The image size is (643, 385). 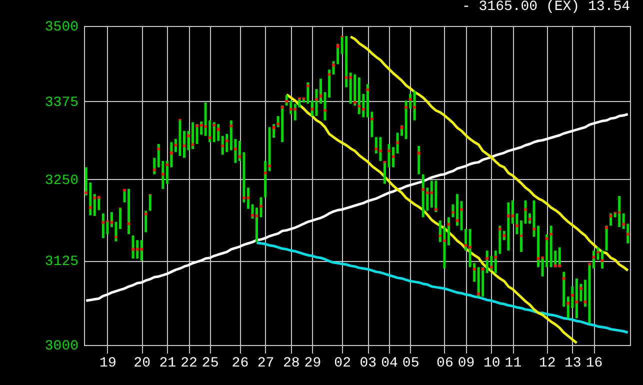 I want to click on x-tick-label: 11, so click(x=513, y=364).